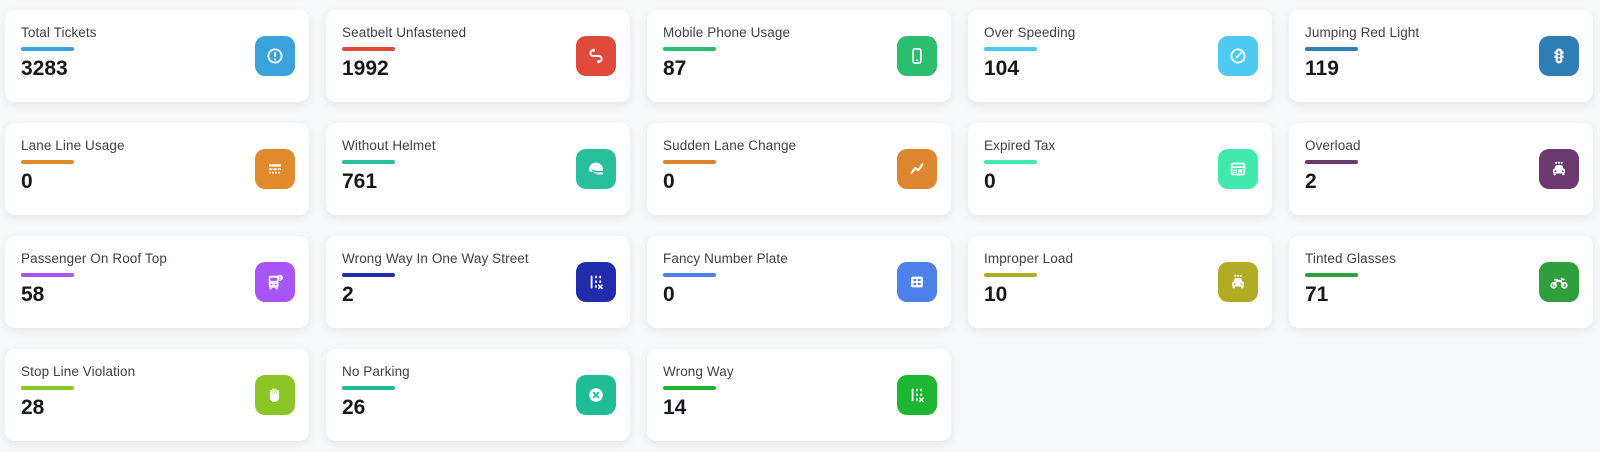 The height and width of the screenshot is (452, 1600). I want to click on card-title: Without Helmet, so click(389, 145).